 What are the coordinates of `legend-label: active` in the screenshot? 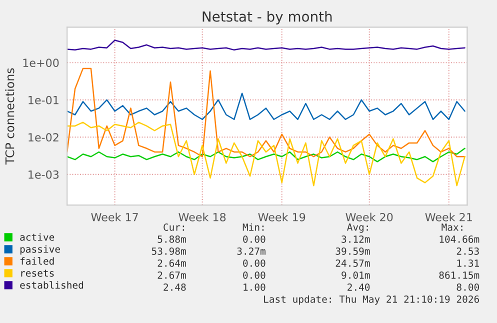 It's located at (37, 237).